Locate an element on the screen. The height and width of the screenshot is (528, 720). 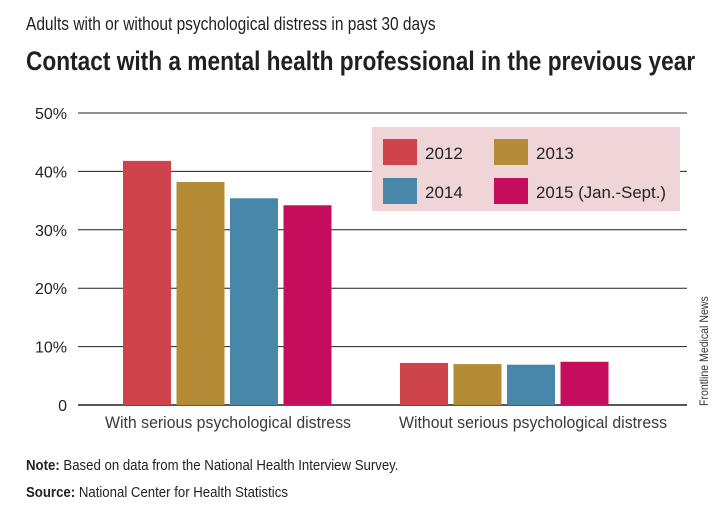
legend-swatch-2013 is located at coordinates (511, 152).